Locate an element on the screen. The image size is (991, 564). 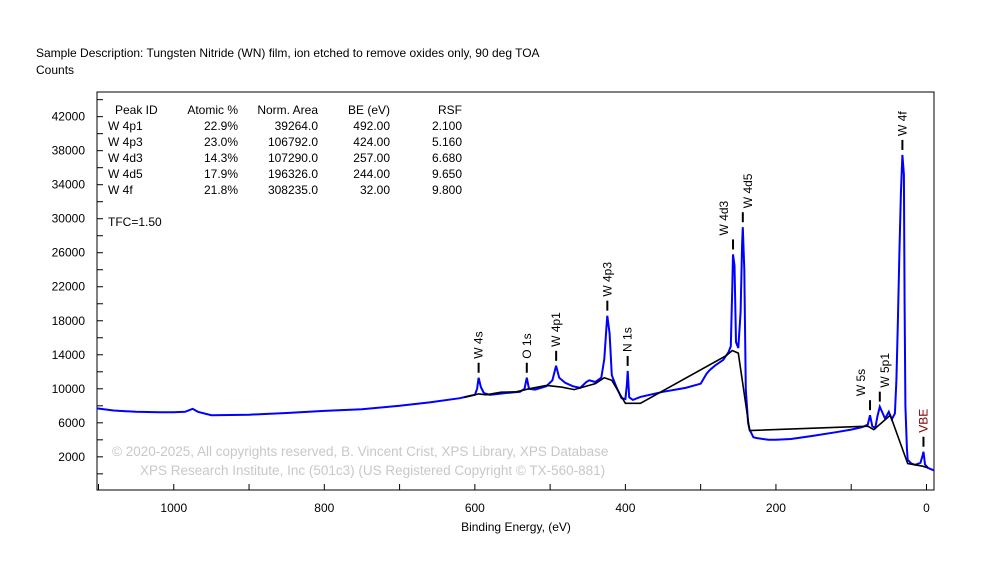
x-tick-label: 0 is located at coordinates (926, 508).